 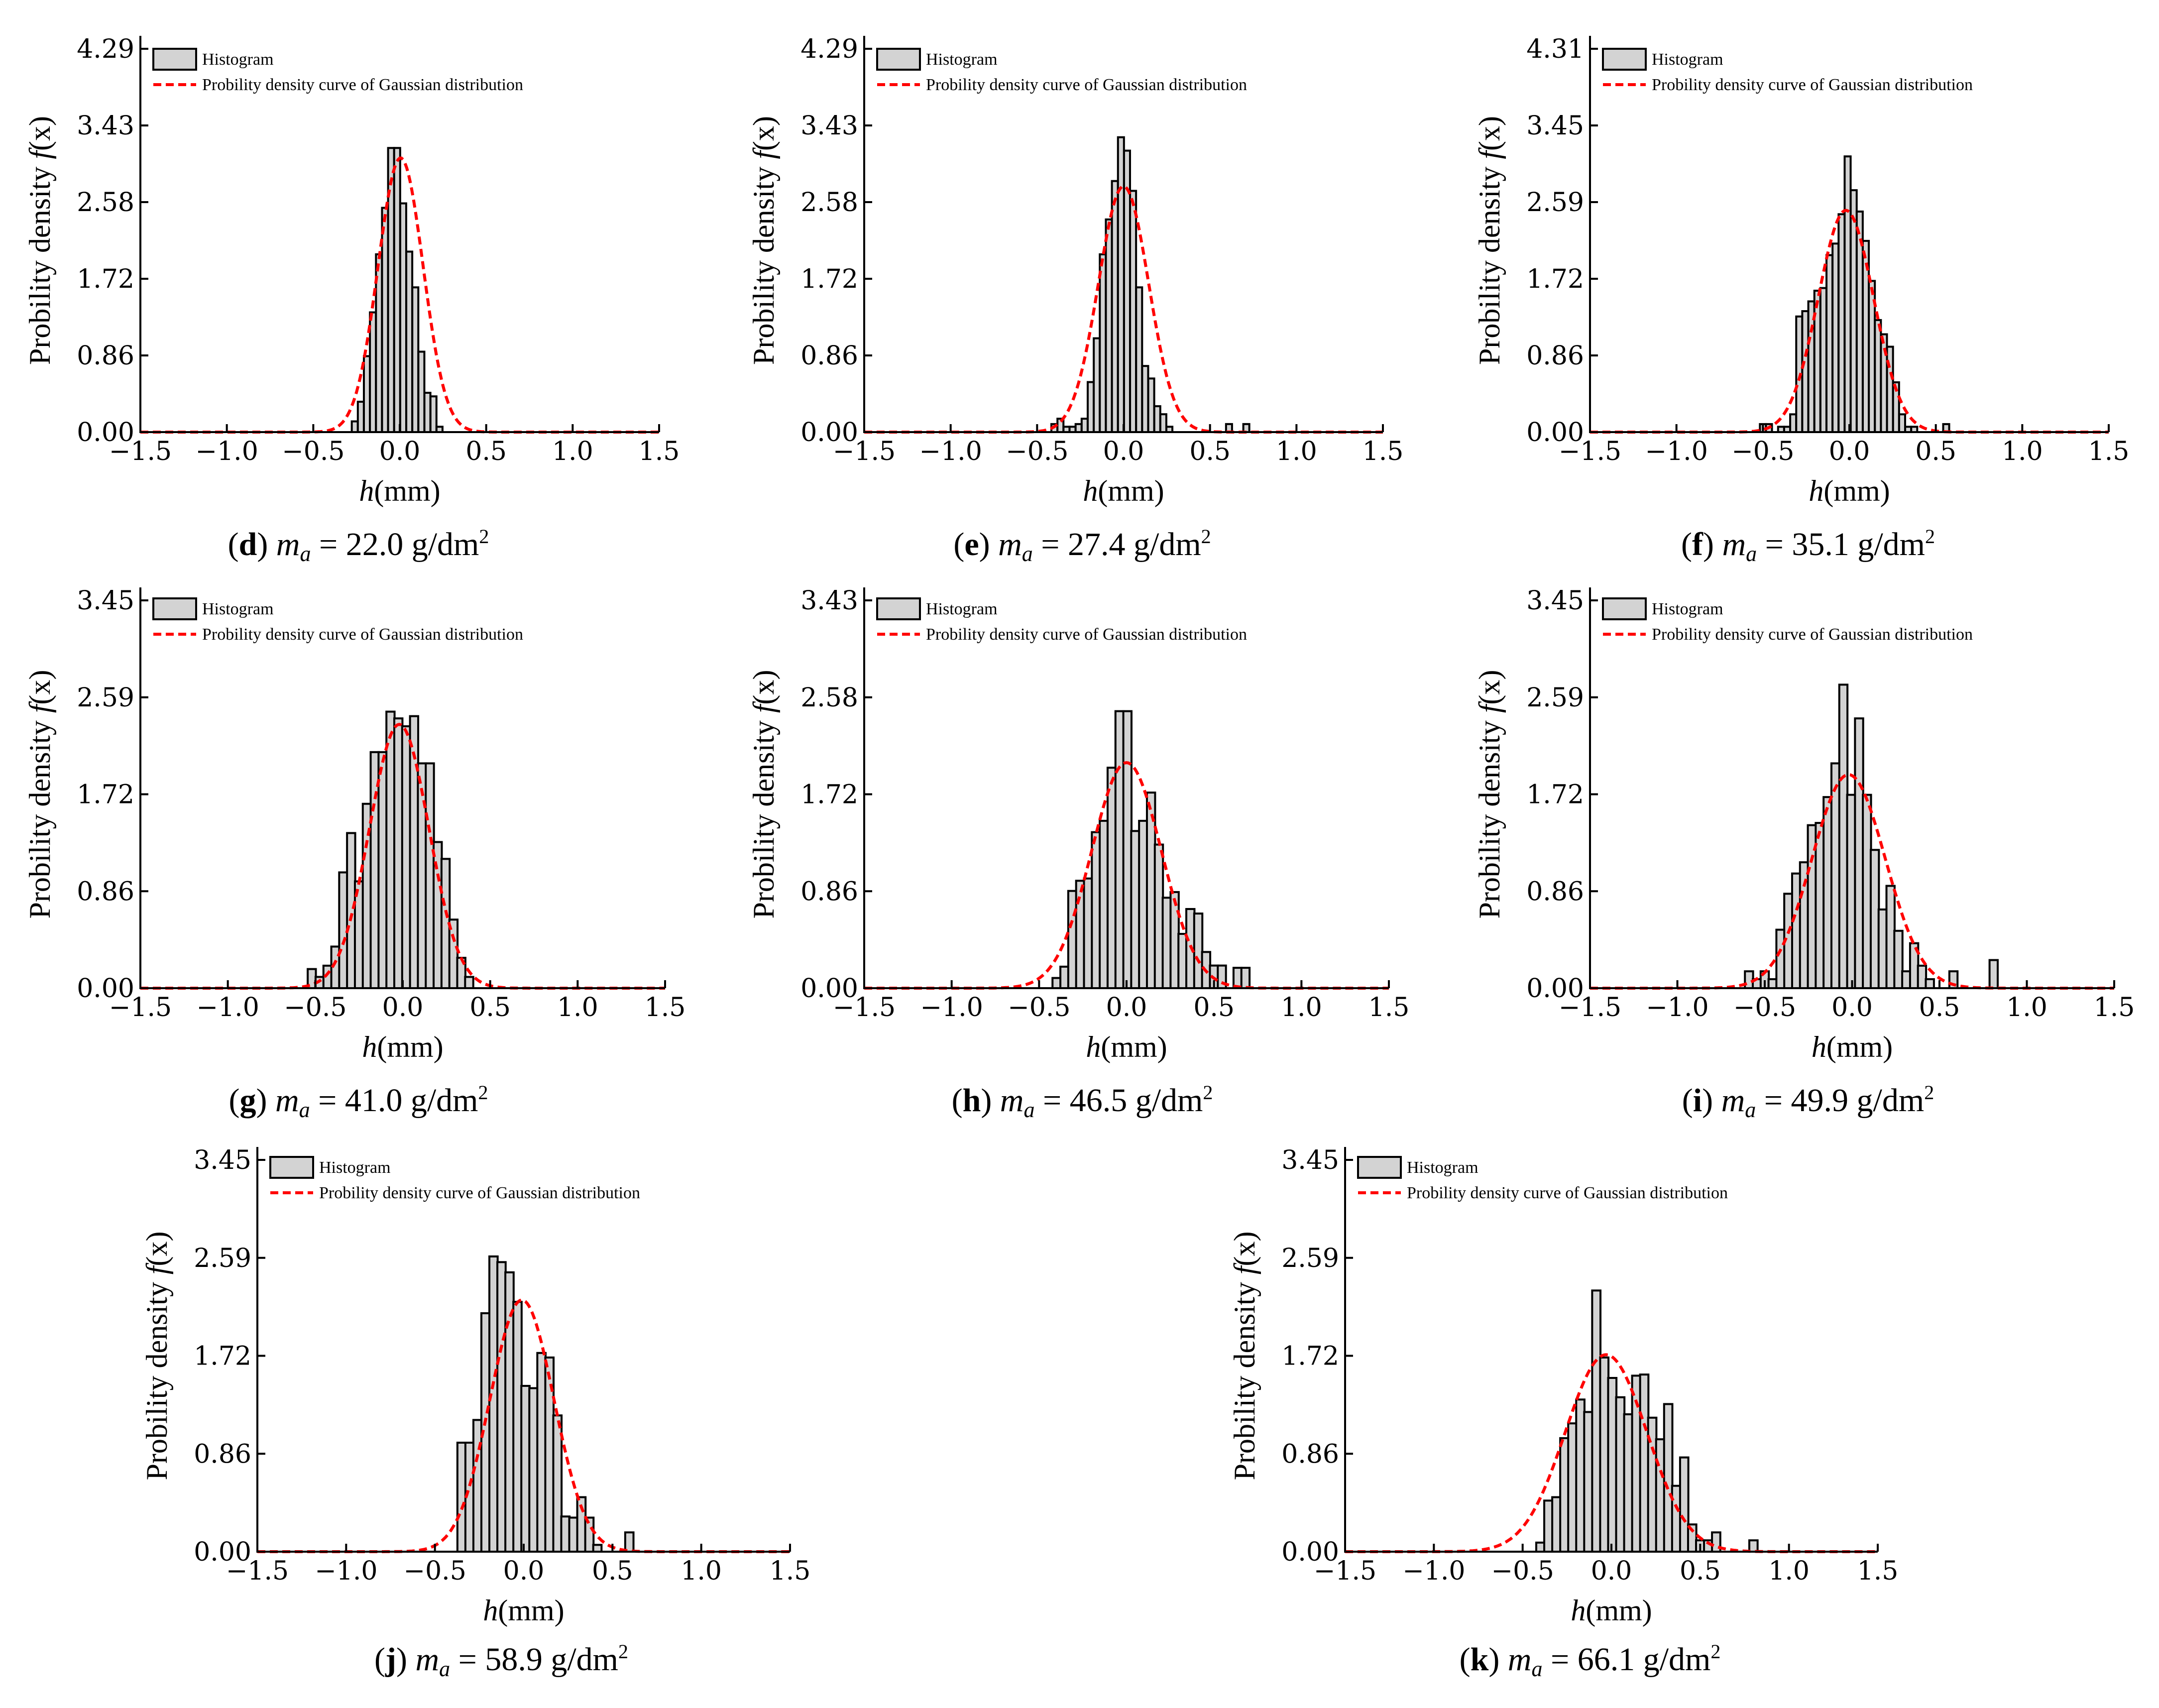 I want to click on panel-caption: (g) ma = 41.0 g/dm2, so click(x=358, y=1101).